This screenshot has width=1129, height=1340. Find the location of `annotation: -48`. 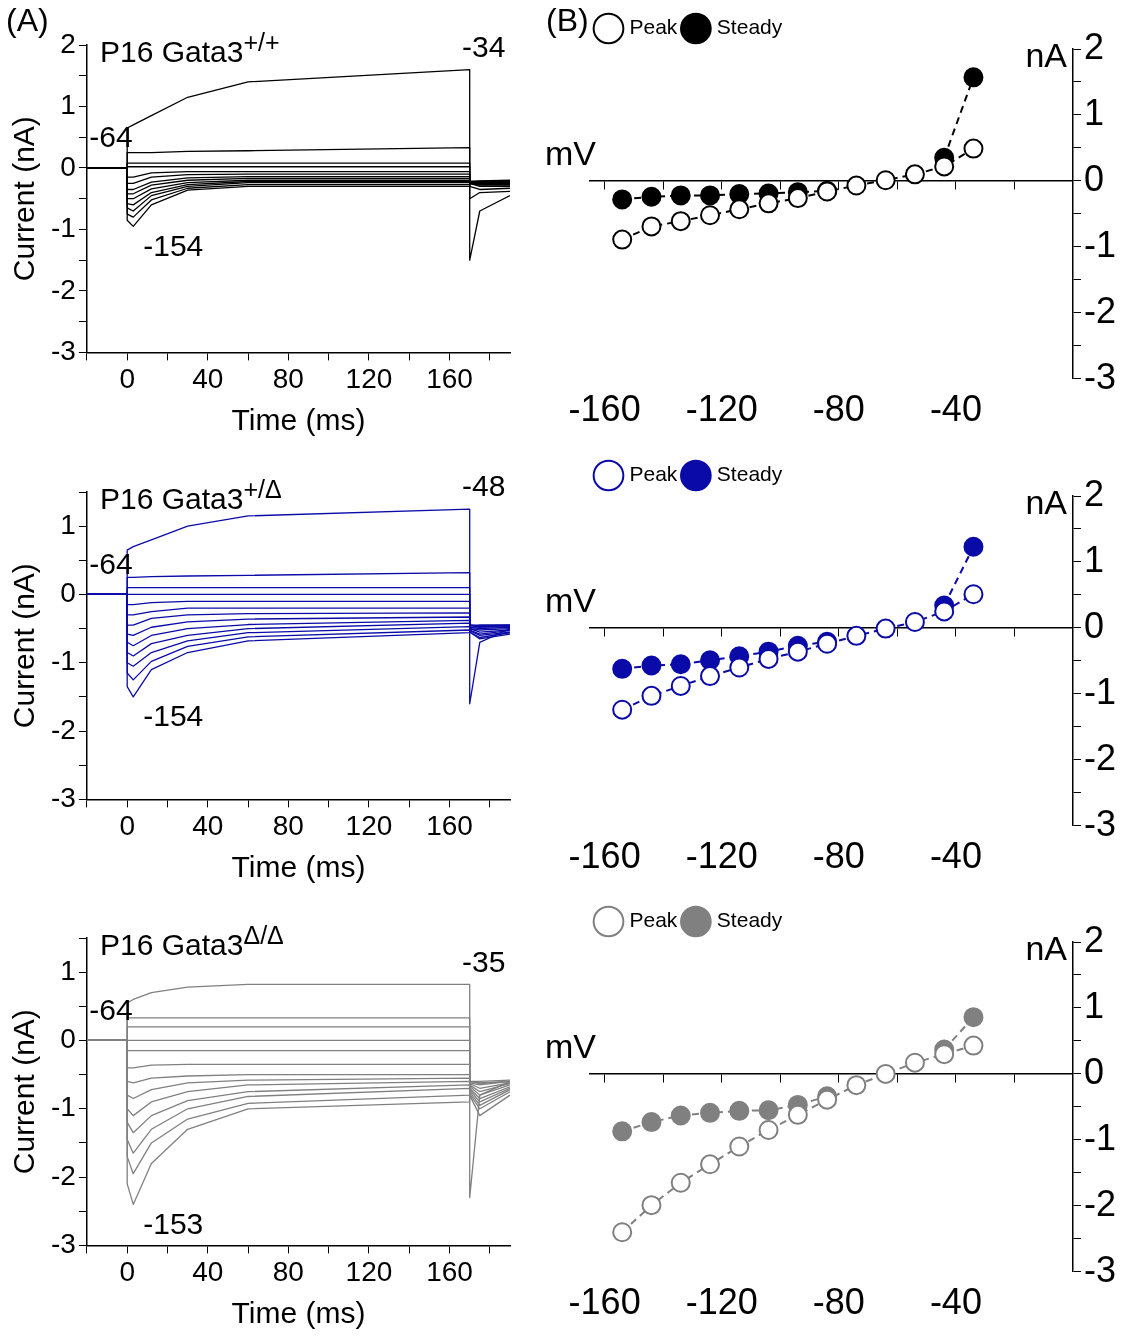

annotation: -48 is located at coordinates (484, 485).